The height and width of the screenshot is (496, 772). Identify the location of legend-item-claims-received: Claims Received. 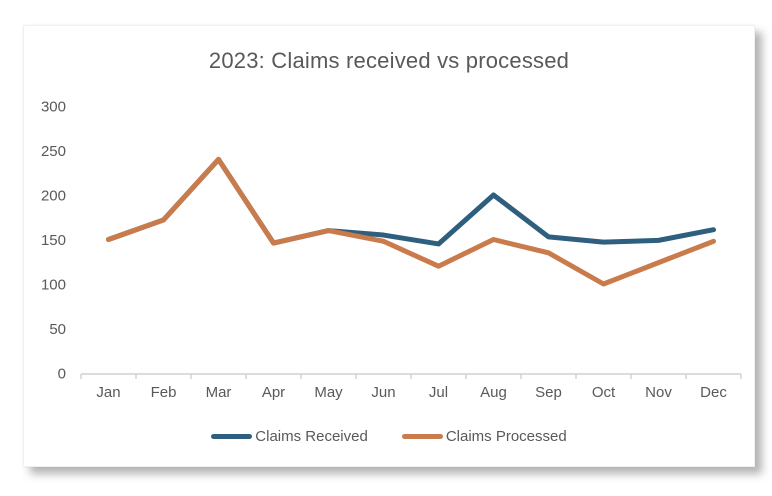
(289, 436).